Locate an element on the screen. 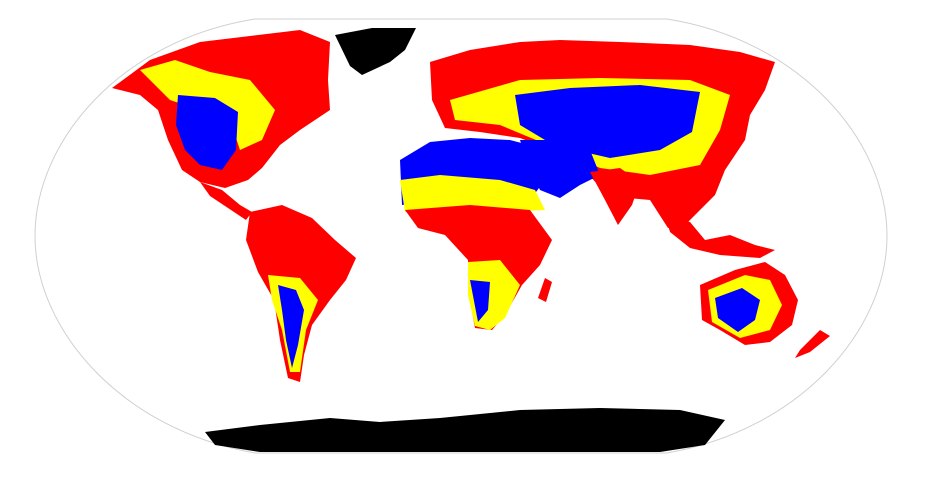 Image resolution: width=940 pixels, height=477 pixels. eurasia-blue is located at coordinates (607, 121).